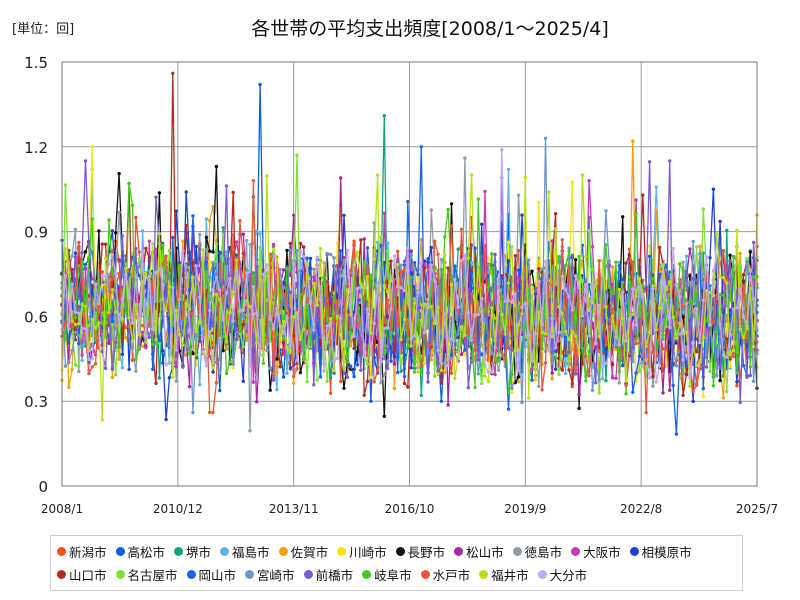 Image resolution: width=800 pixels, height=600 pixels. I want to click on x-tick-label: 2013/11, so click(294, 509).